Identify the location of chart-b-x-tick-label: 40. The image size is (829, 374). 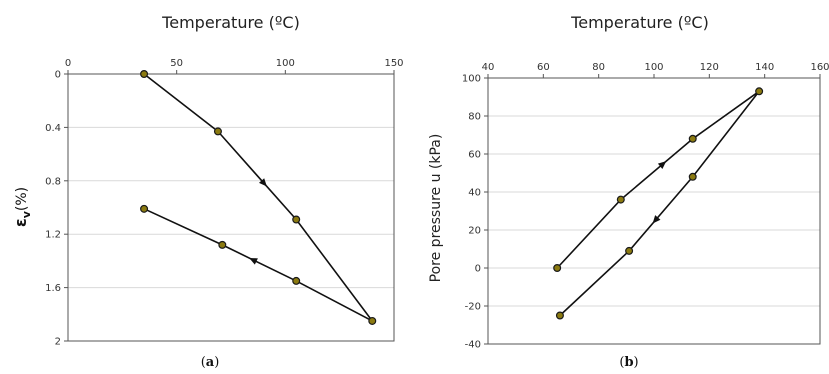
(488, 67).